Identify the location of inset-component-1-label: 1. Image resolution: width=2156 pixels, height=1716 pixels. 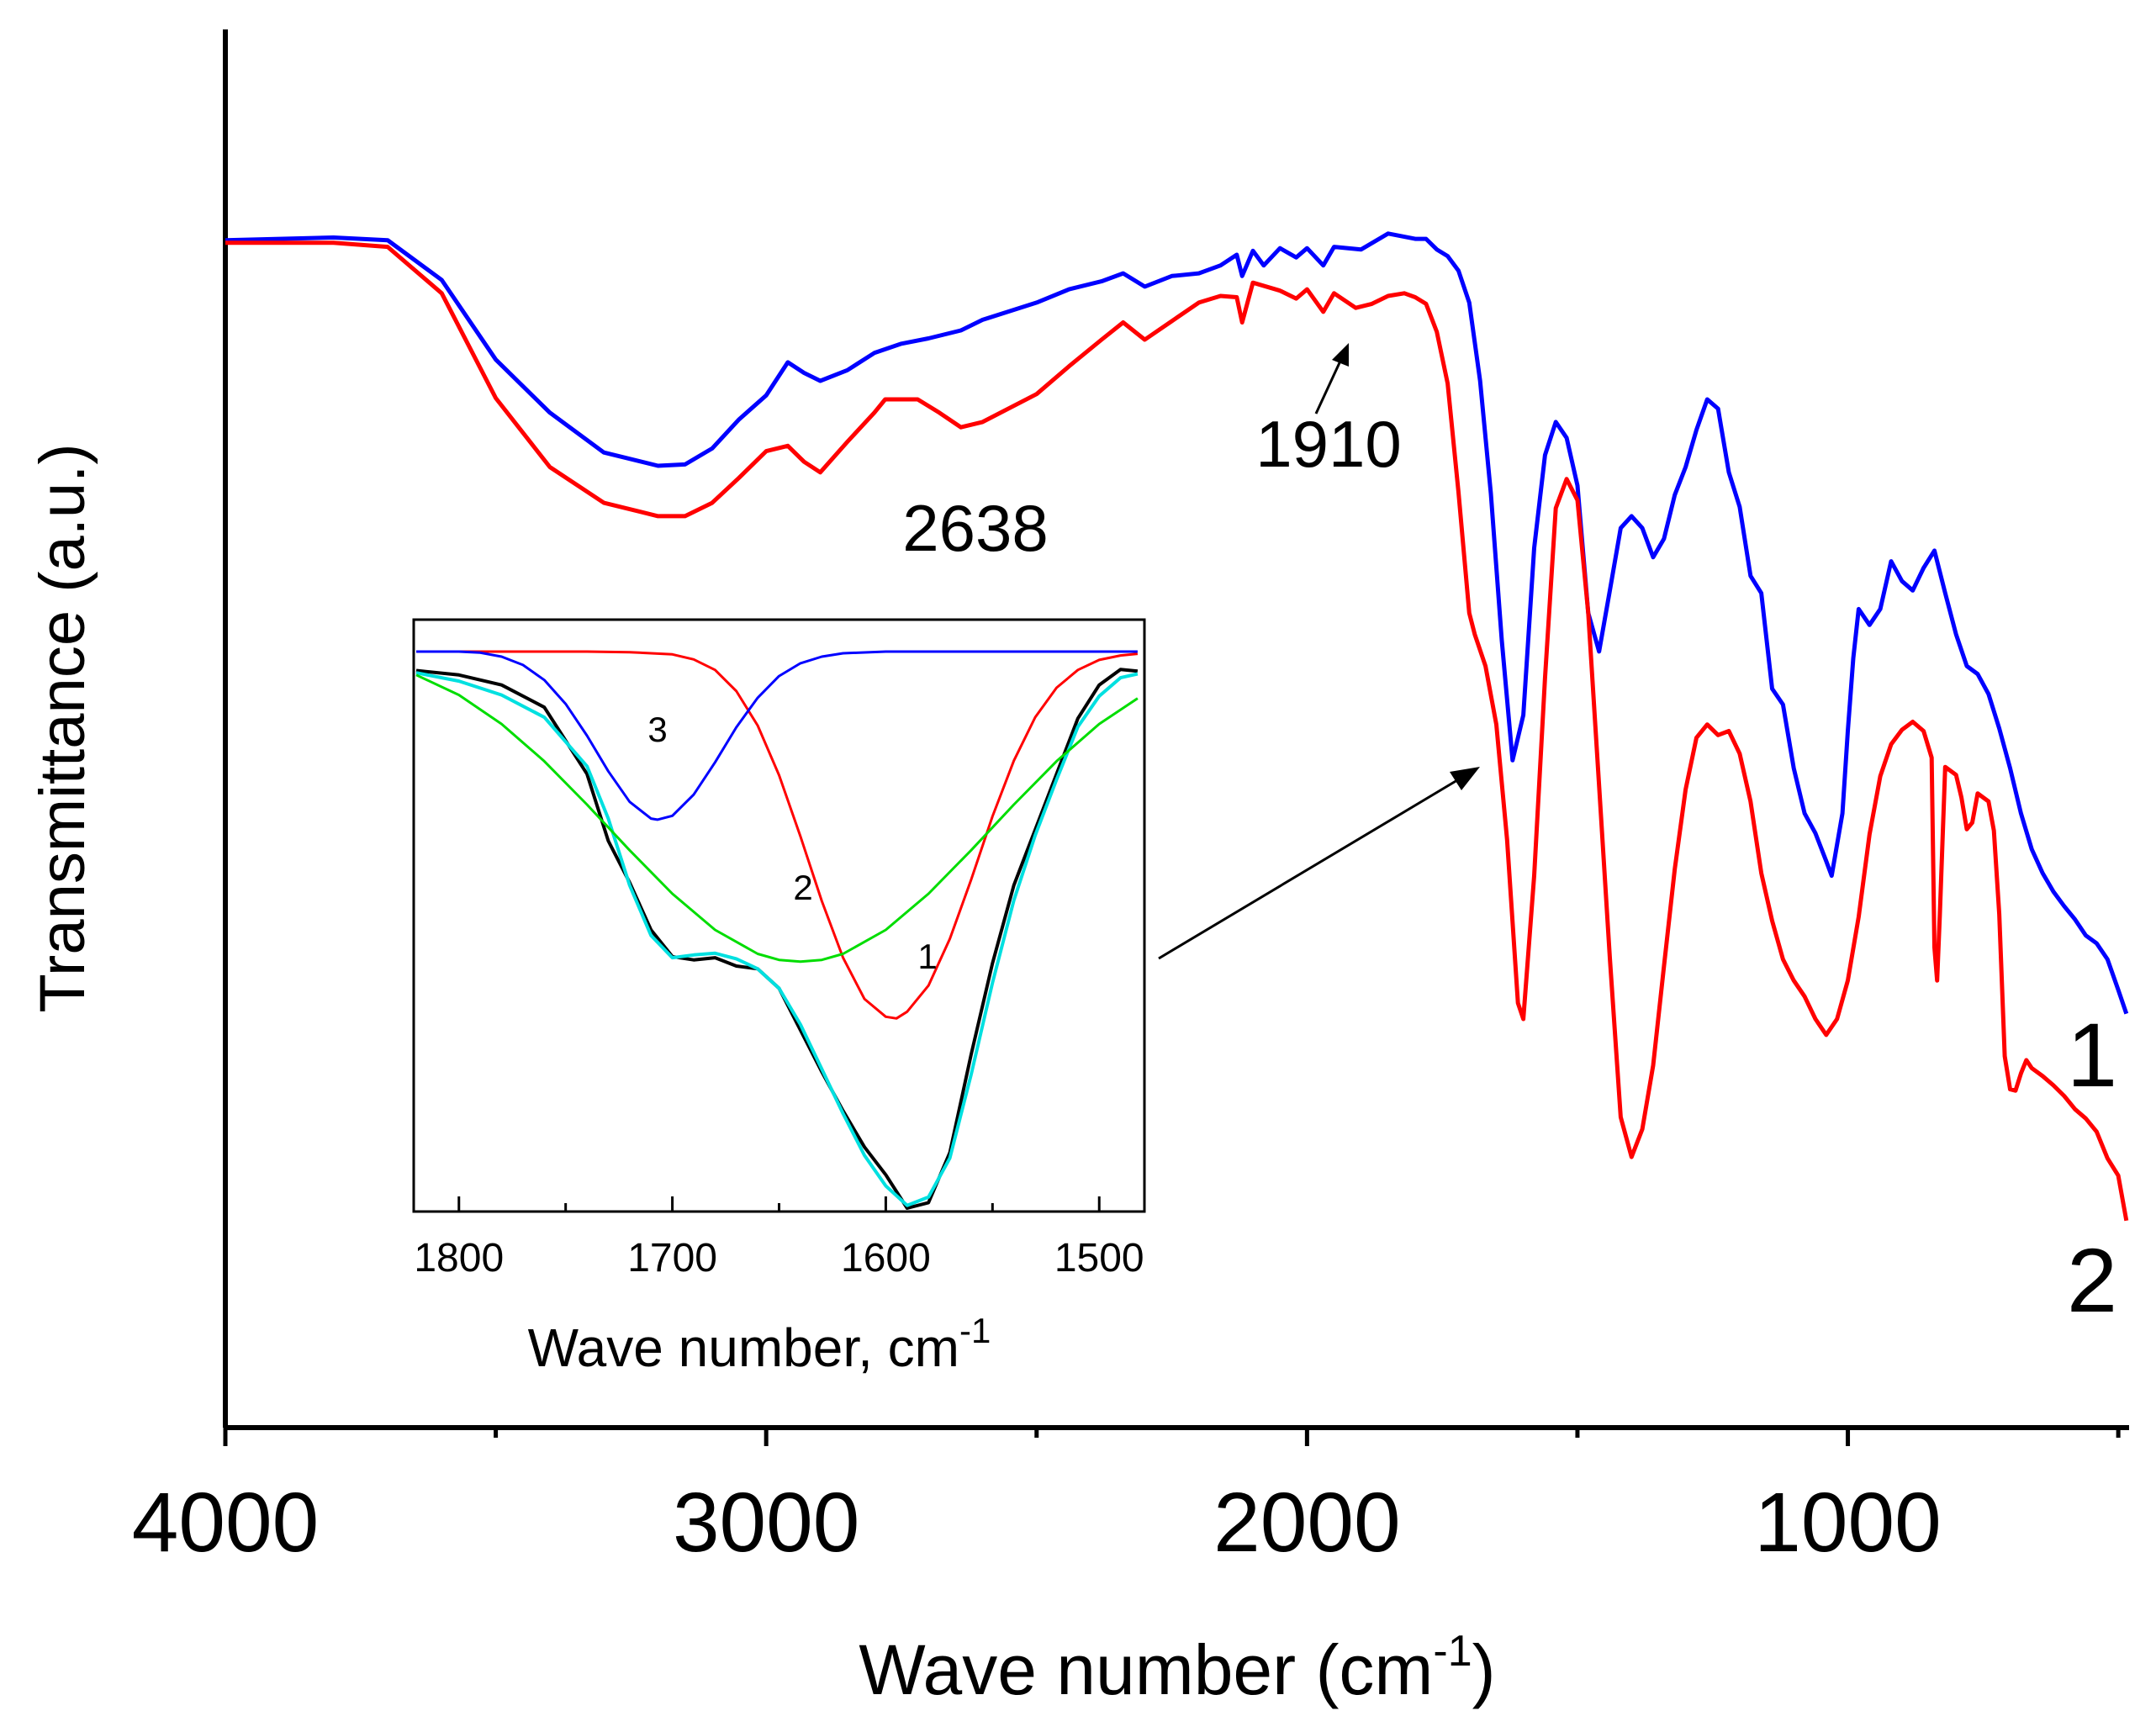
(927, 956).